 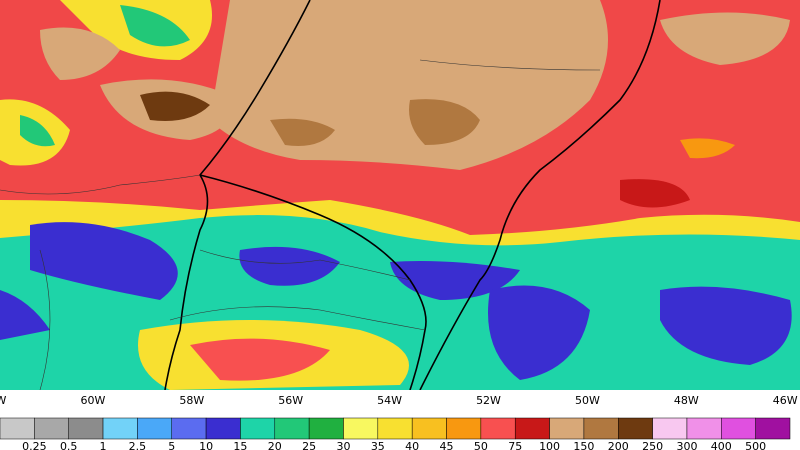 What do you see at coordinates (686, 400) in the screenshot?
I see `longitude-label: 48W` at bounding box center [686, 400].